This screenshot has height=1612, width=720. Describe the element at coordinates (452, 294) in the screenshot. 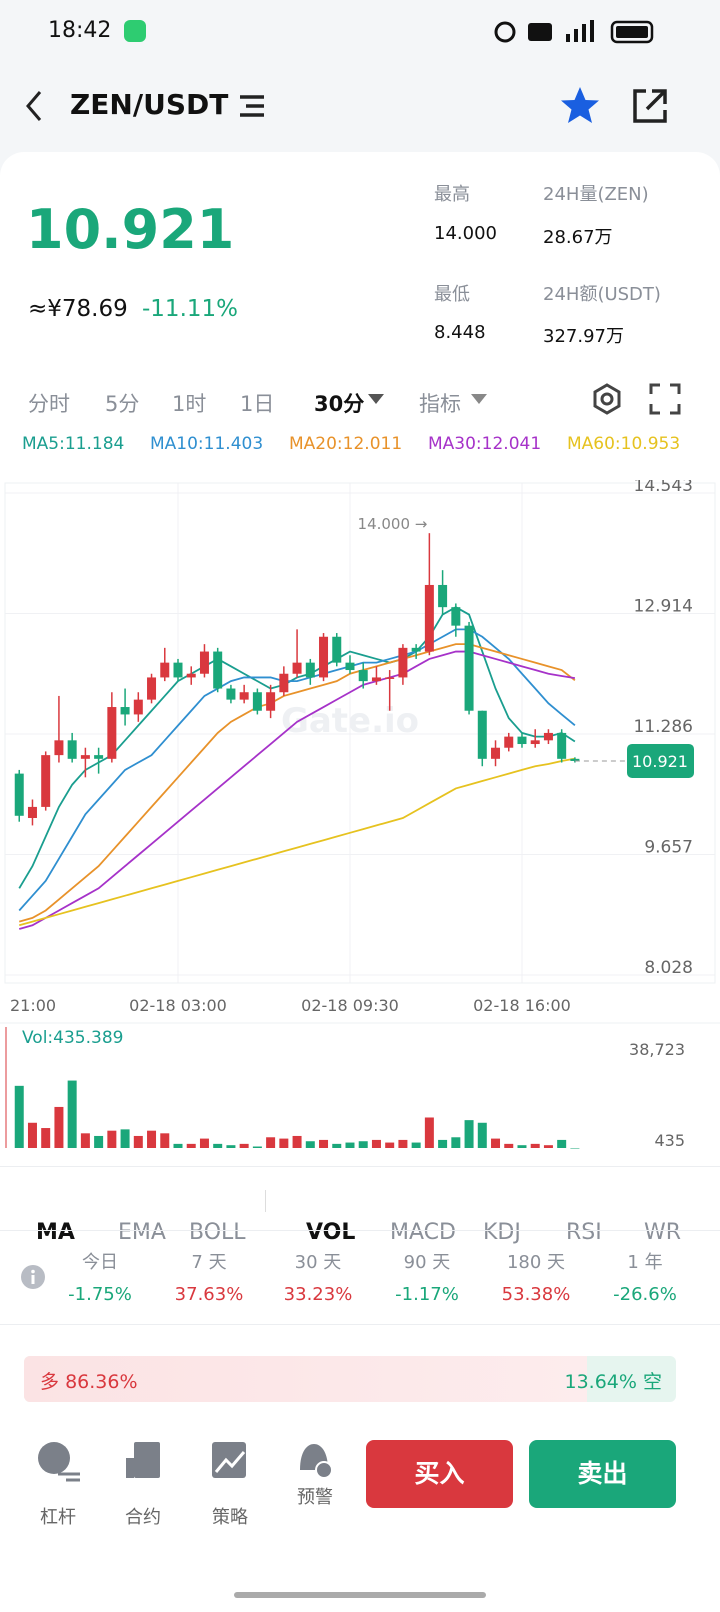

I see `stat-label: 最低` at that location.